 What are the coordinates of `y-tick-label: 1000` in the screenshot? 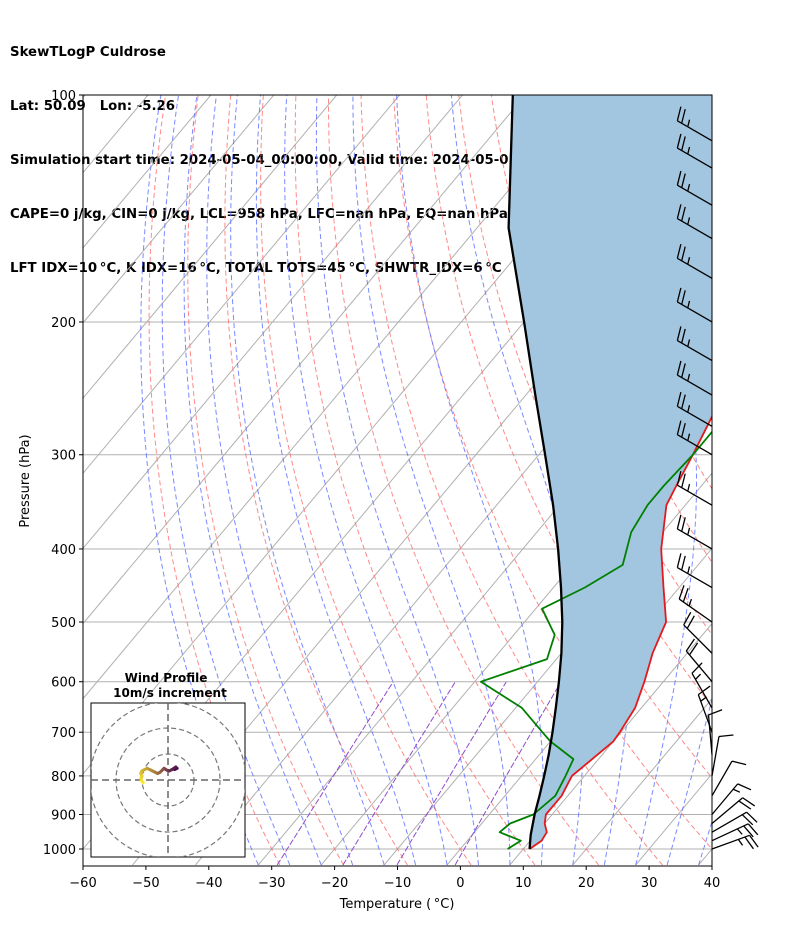 It's located at (59, 850).